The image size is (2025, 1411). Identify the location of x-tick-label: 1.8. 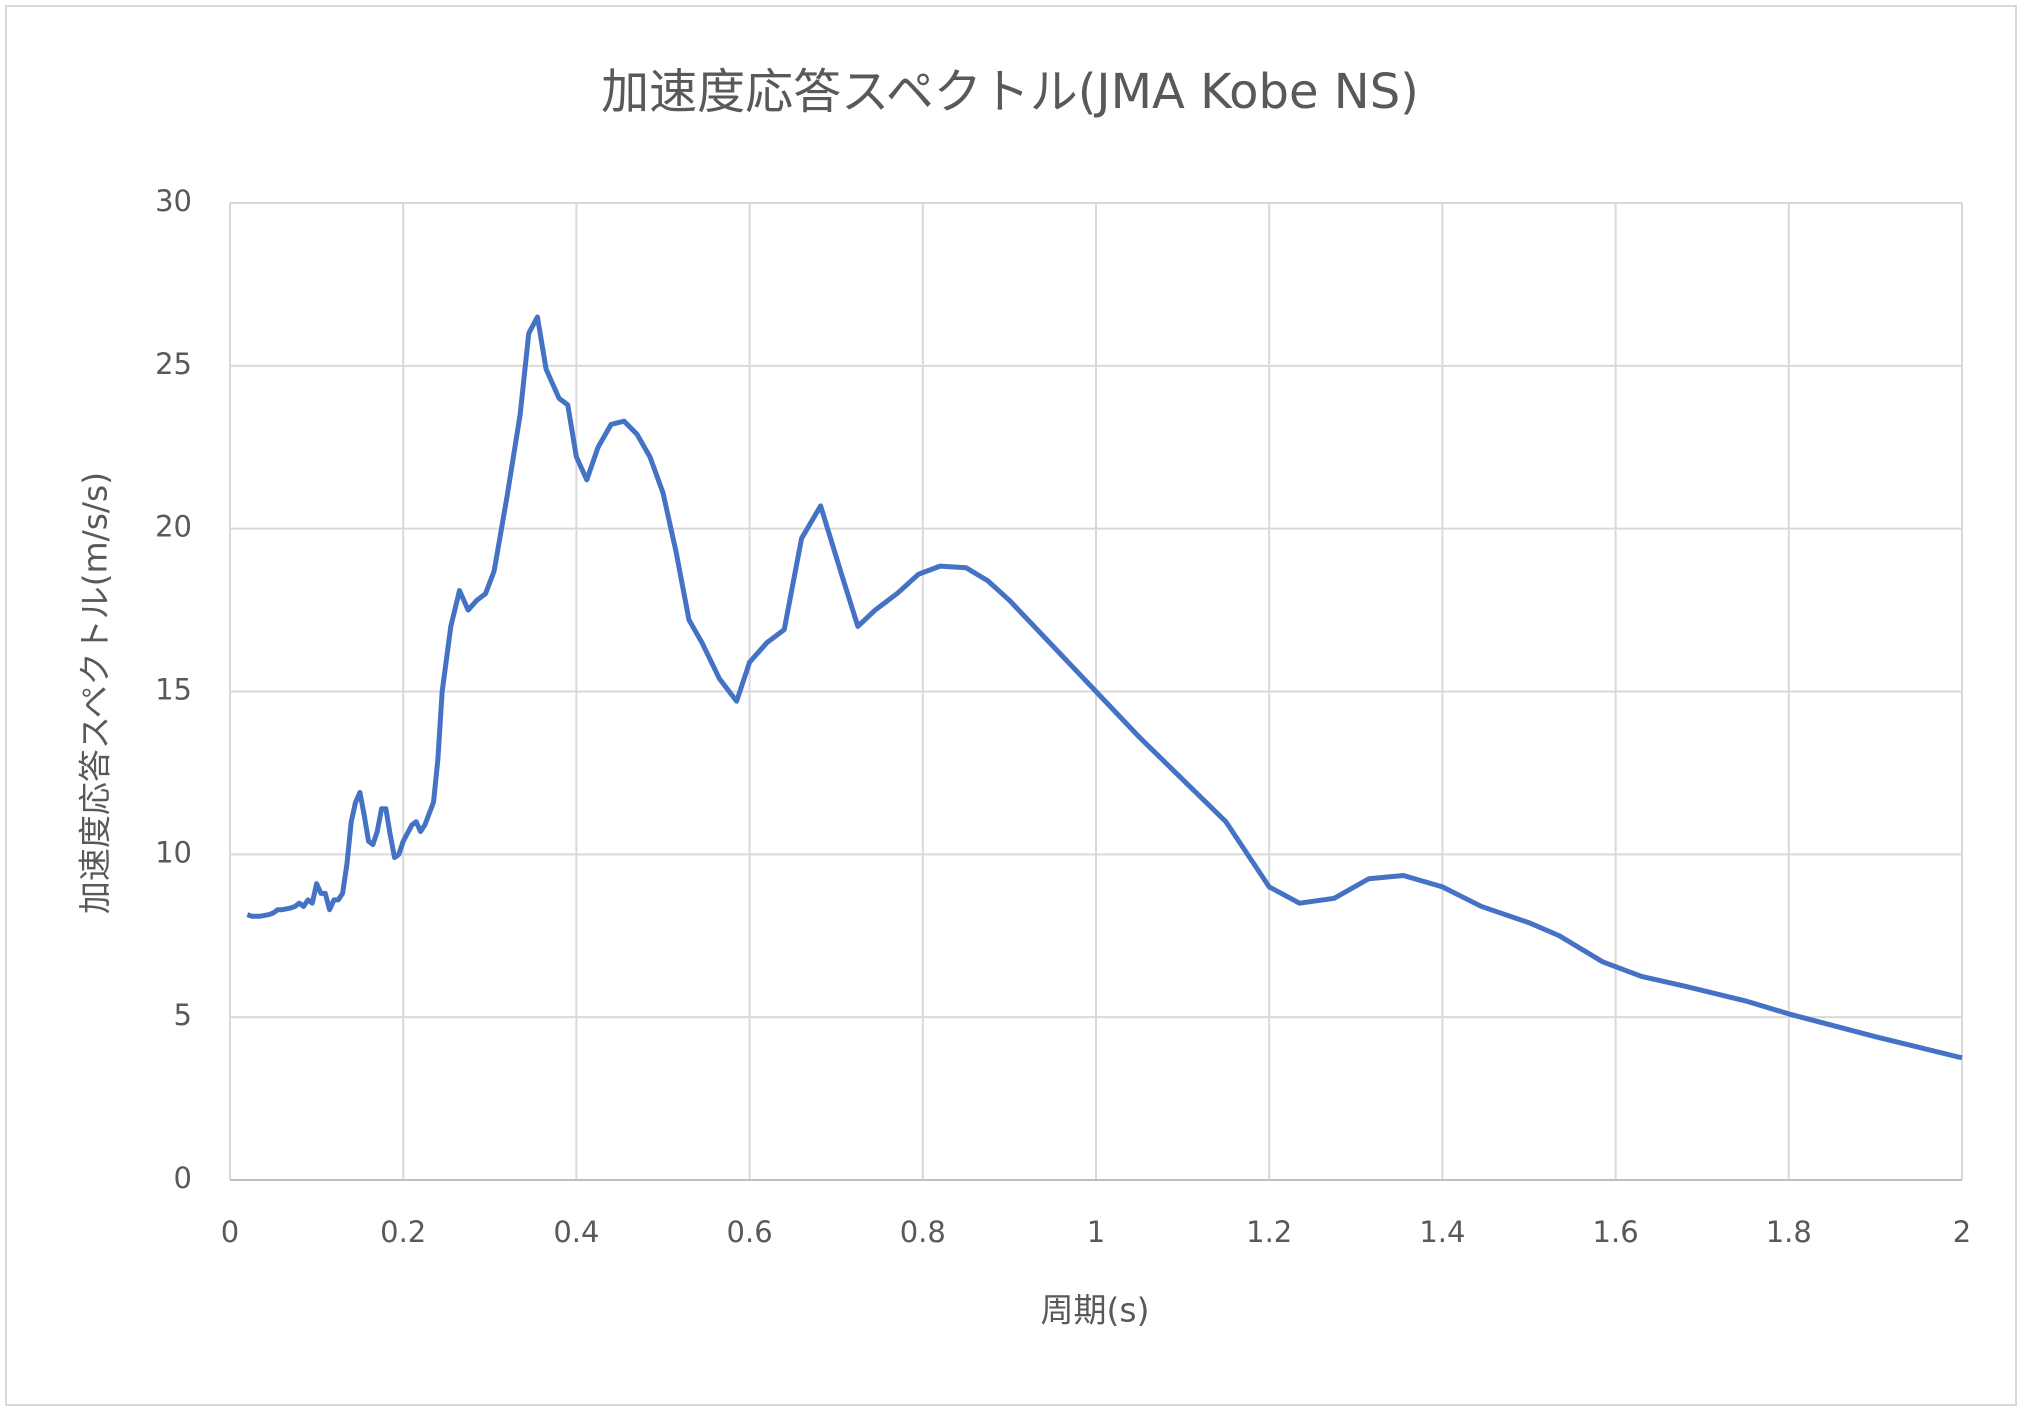
(1789, 1232).